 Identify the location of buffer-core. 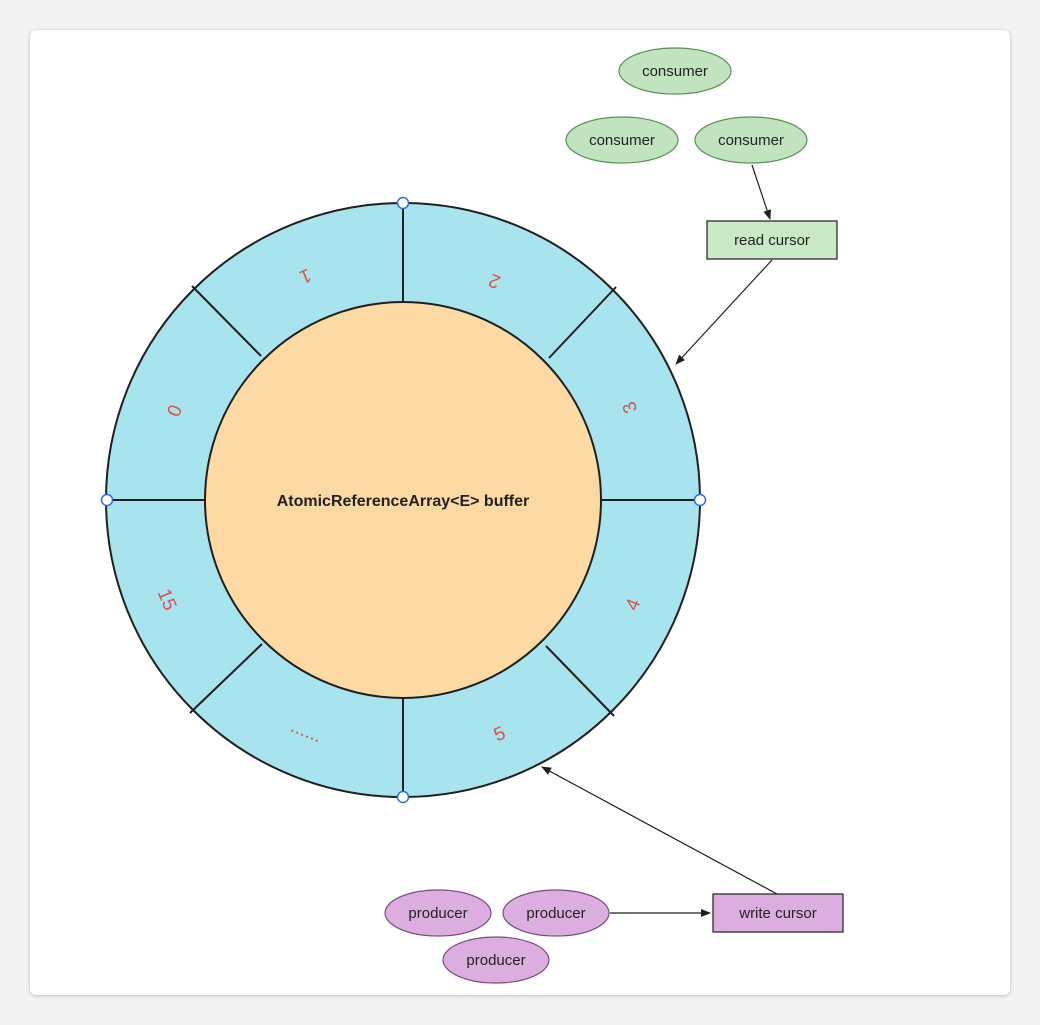
(403, 500).